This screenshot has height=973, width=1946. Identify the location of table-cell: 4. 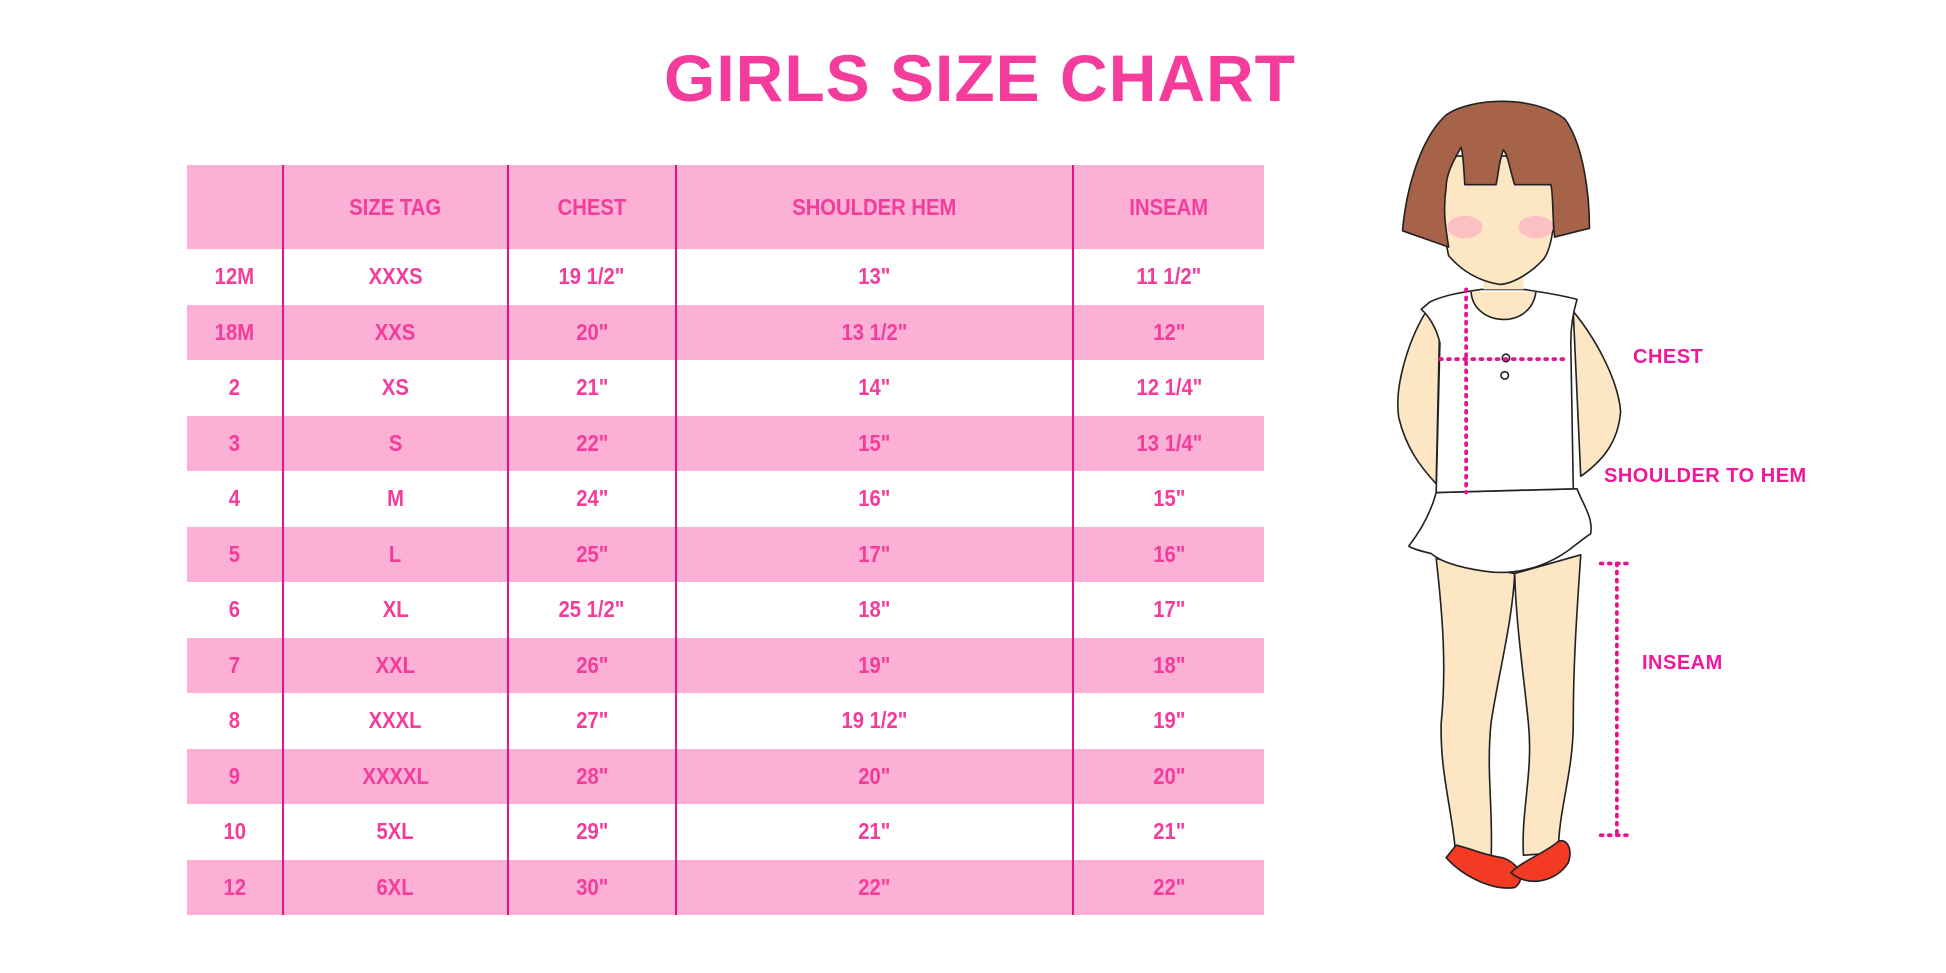
(235, 499).